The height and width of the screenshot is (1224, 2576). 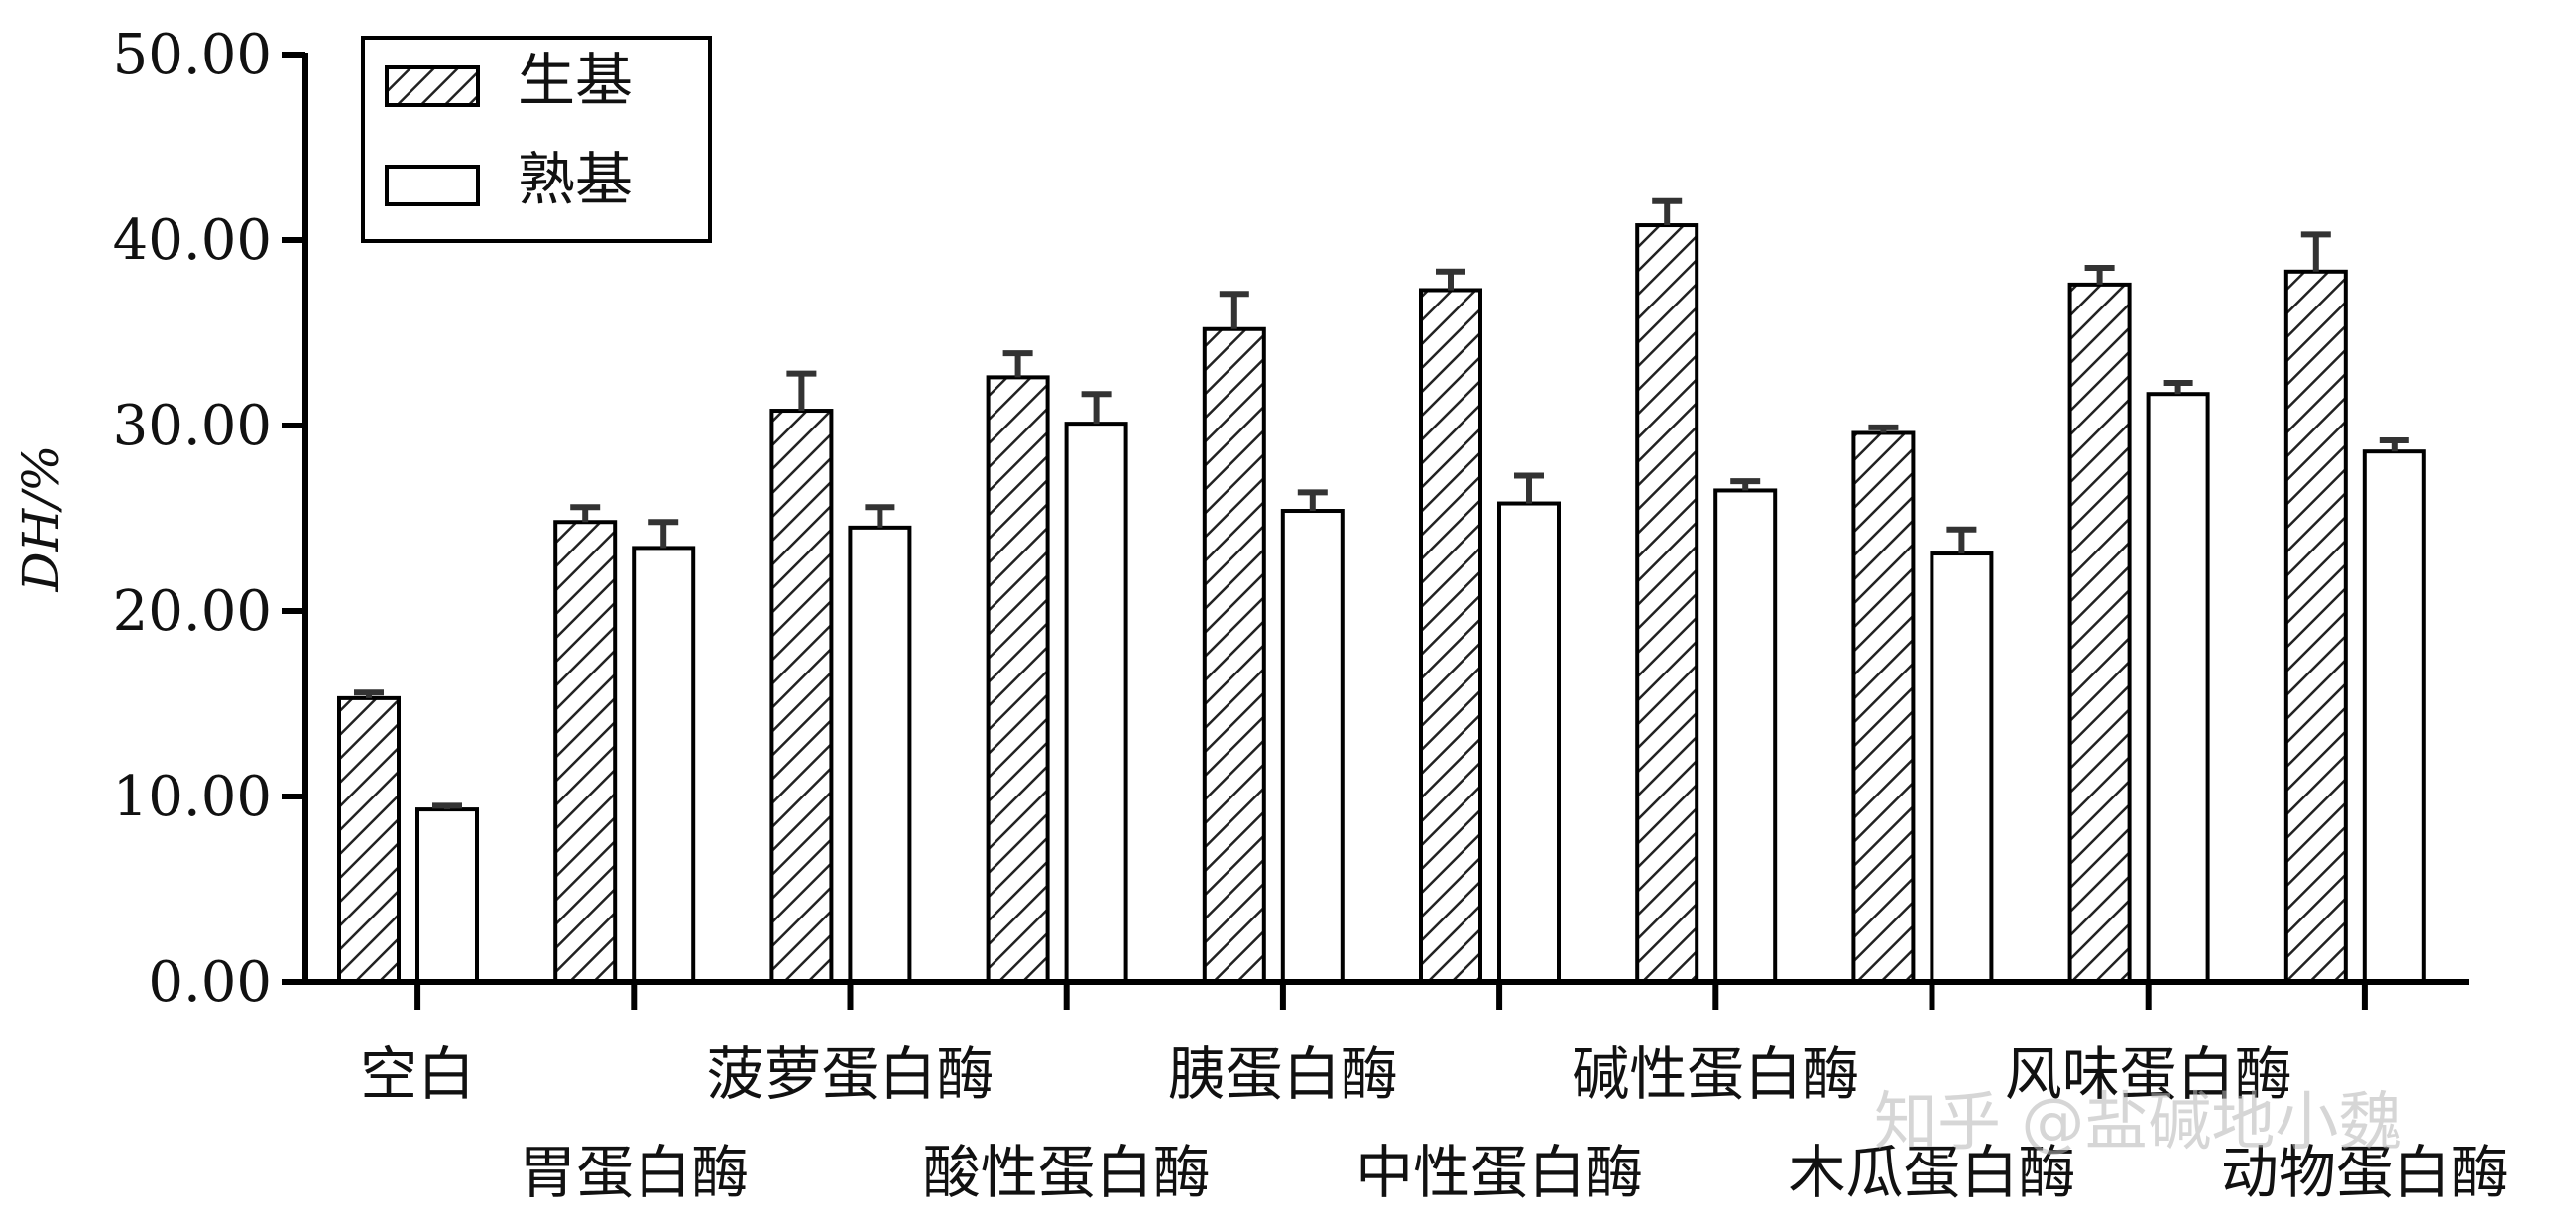 I want to click on legend-label: 生基, so click(x=575, y=80).